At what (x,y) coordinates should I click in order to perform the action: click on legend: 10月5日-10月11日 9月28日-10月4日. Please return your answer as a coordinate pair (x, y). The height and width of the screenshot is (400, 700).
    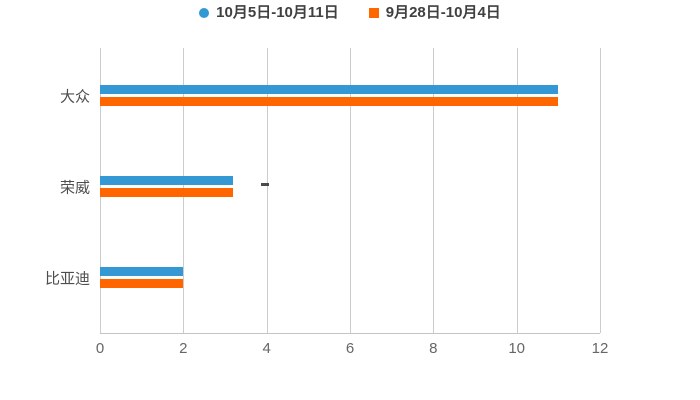
    Looking at the image, I should click on (350, 13).